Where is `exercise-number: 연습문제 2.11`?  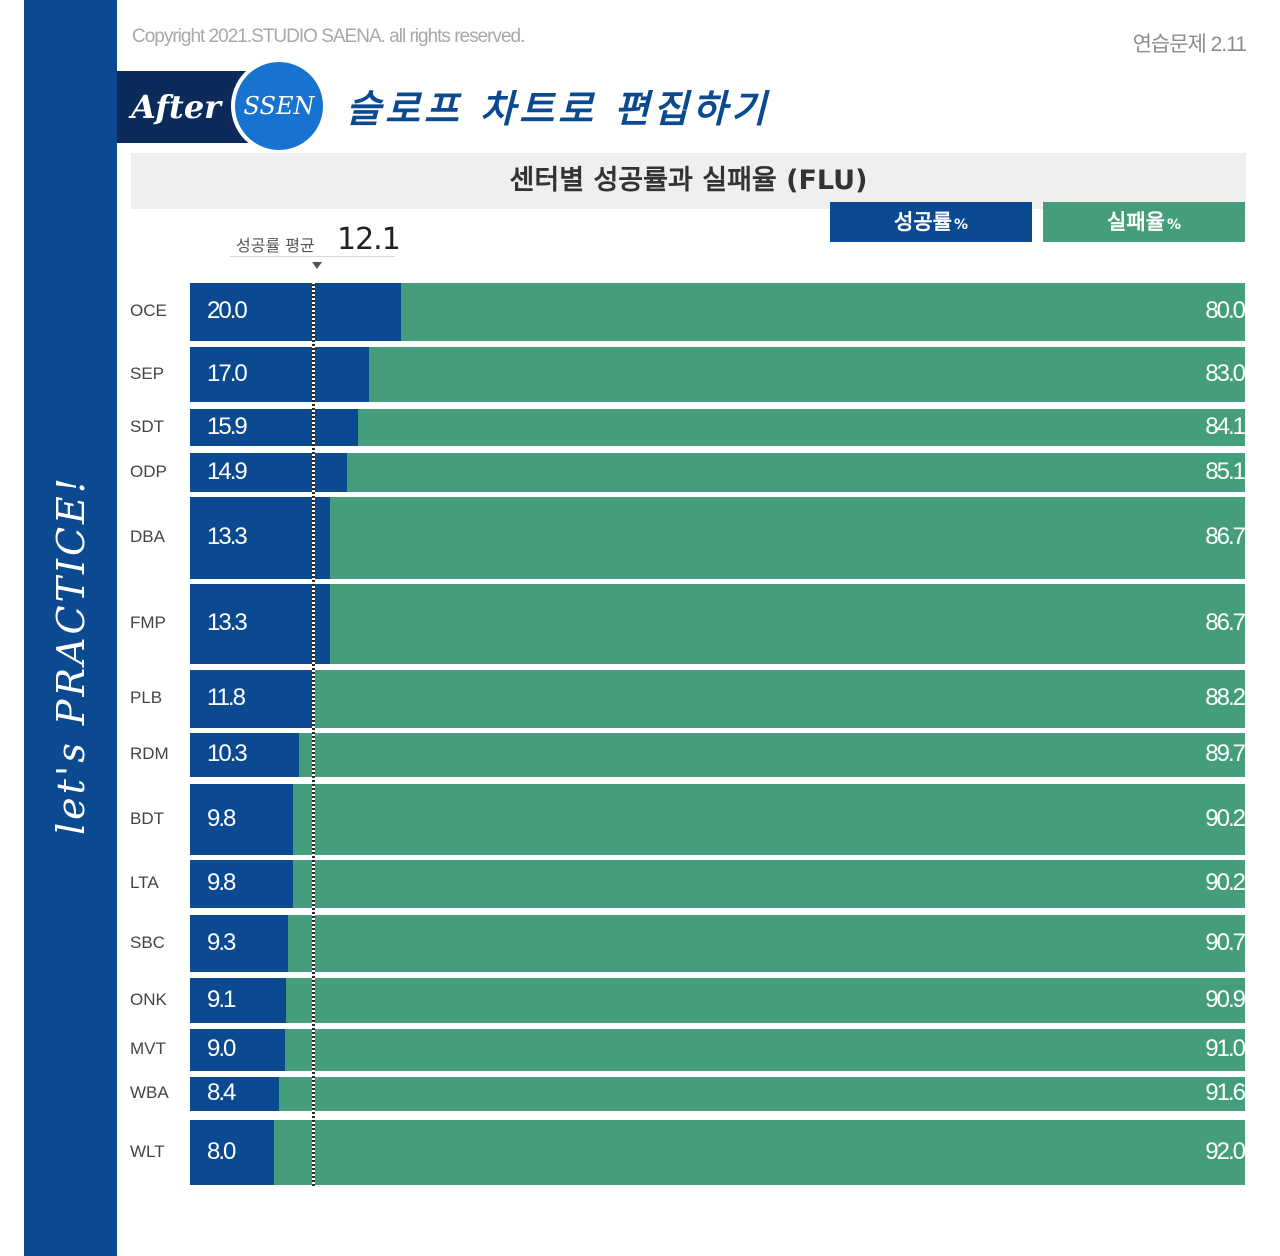
exercise-number: 연습문제 2.11 is located at coordinates (1189, 44).